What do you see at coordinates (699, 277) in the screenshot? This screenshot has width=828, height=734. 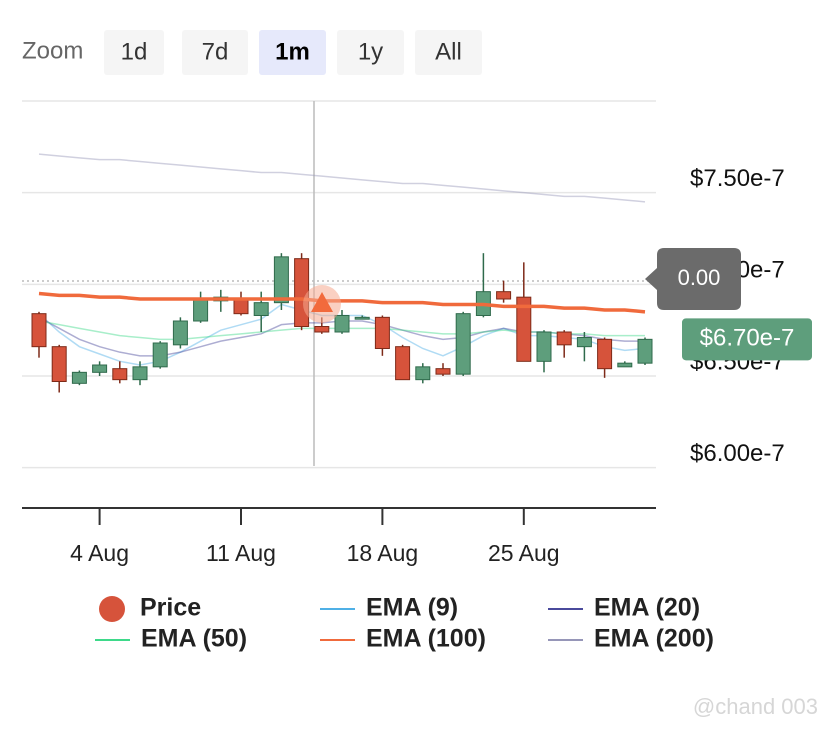 I see `tooltip-text: 0.00` at bounding box center [699, 277].